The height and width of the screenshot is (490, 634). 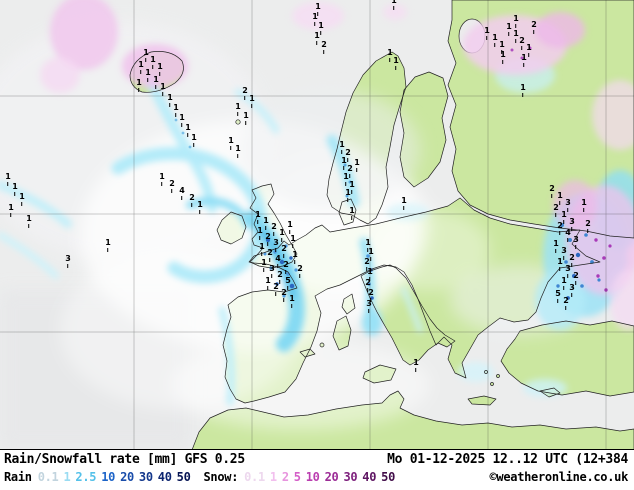 What do you see at coordinates (558, 296) in the screenshot?
I see `precip-value-marker: 5` at bounding box center [558, 296].